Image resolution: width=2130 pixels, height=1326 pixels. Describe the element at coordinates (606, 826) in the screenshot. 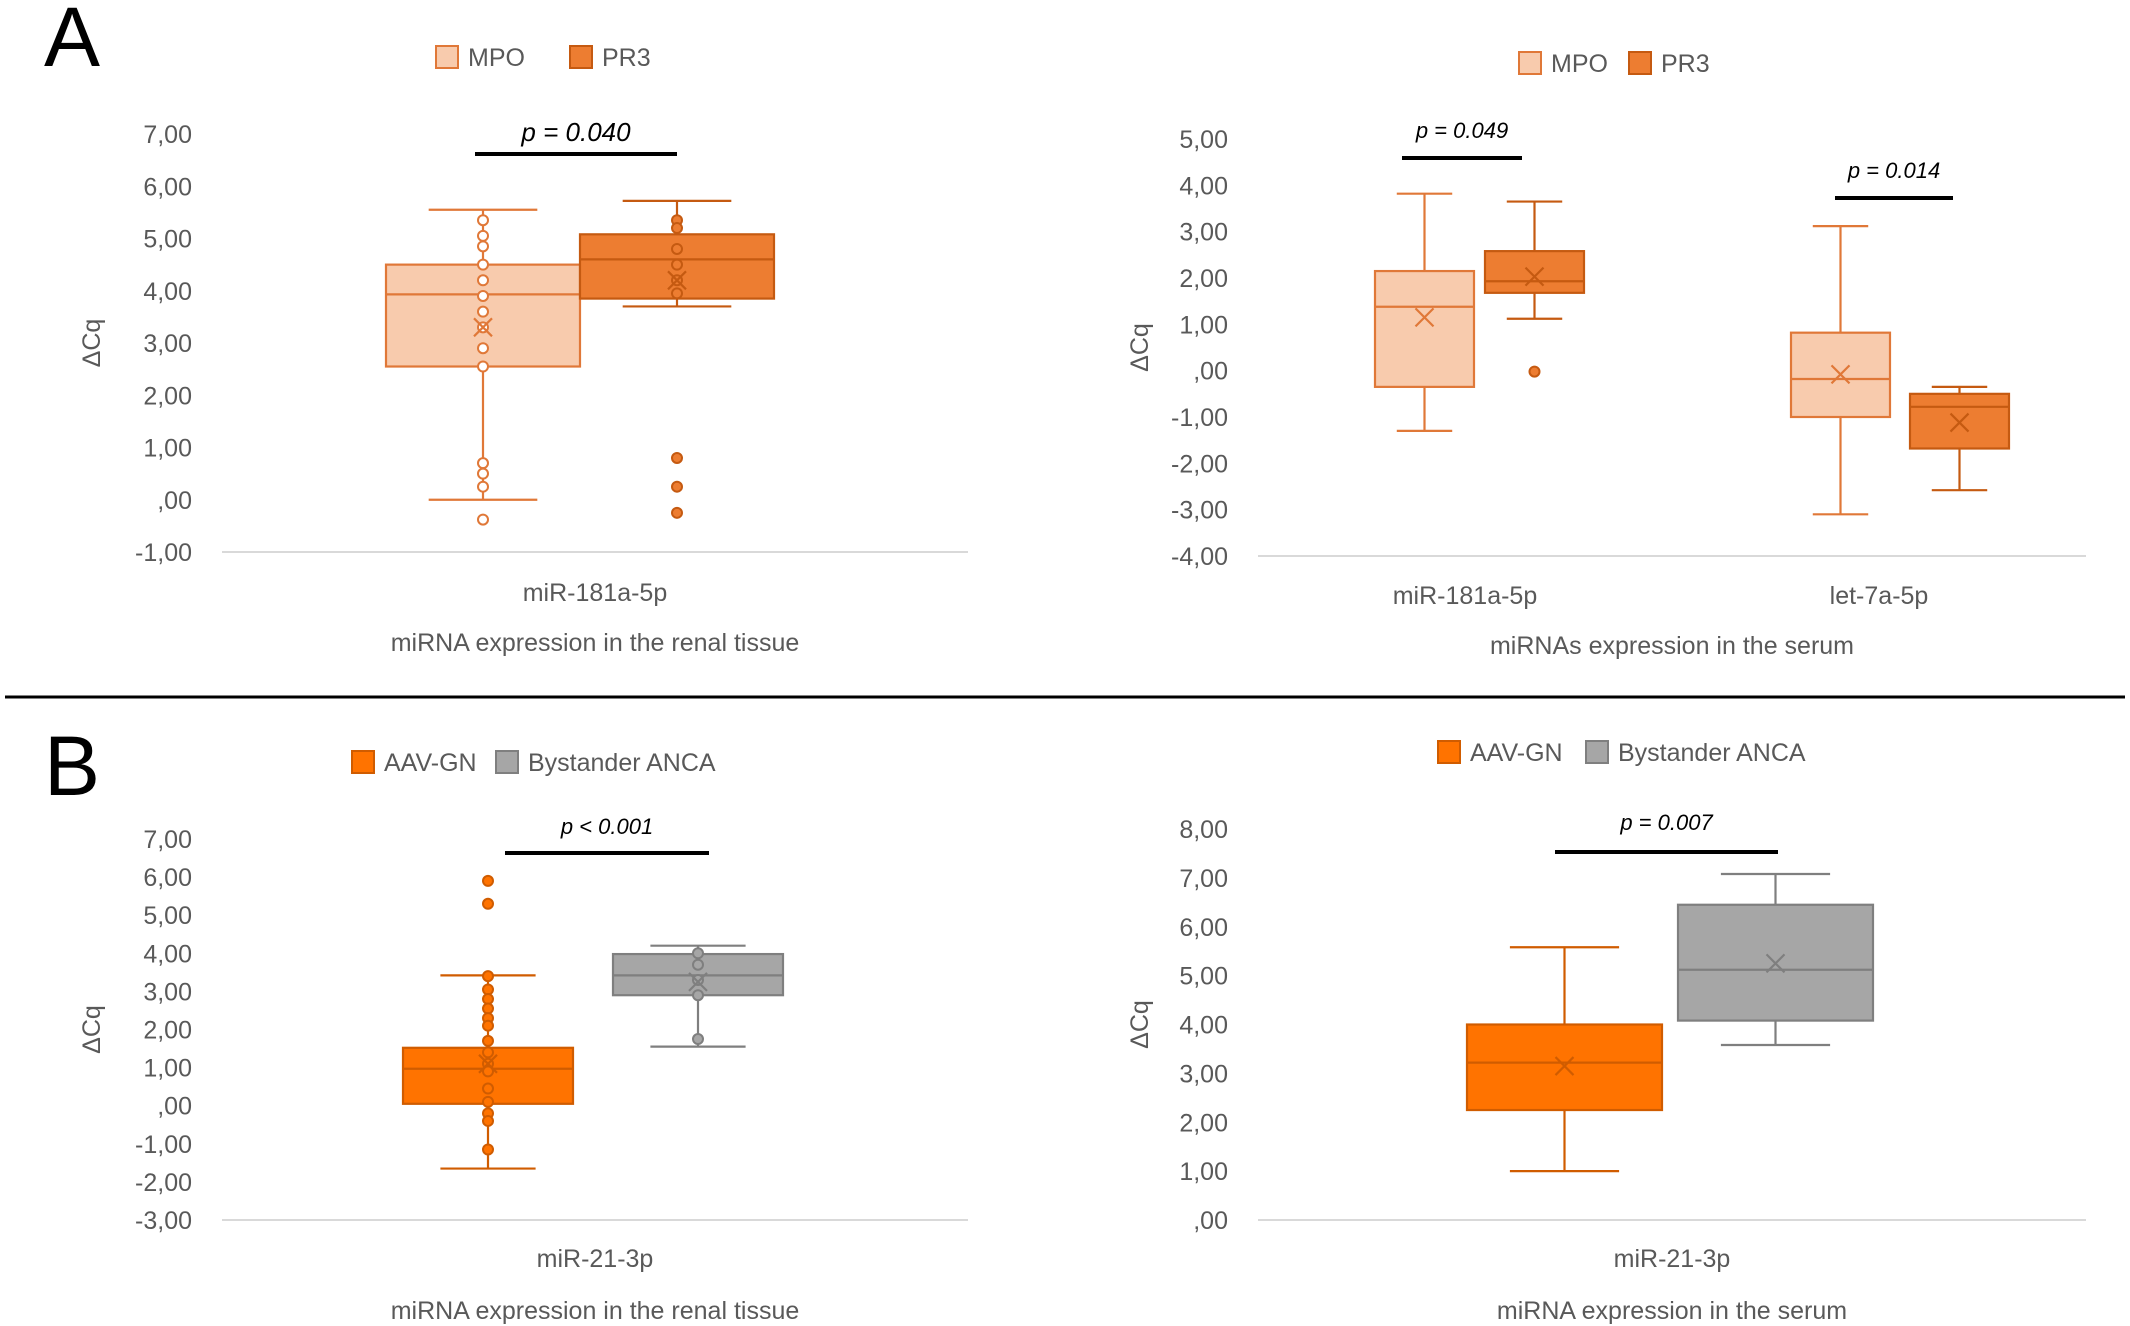

I see `p-value-label: p < 0.001` at that location.